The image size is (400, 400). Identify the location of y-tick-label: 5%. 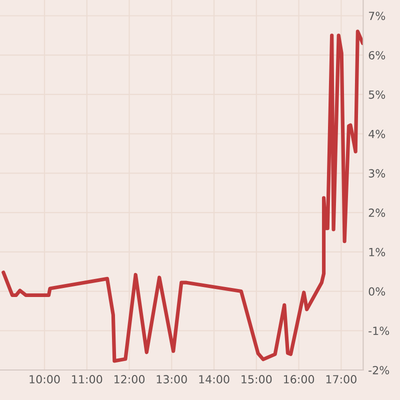
(377, 94).